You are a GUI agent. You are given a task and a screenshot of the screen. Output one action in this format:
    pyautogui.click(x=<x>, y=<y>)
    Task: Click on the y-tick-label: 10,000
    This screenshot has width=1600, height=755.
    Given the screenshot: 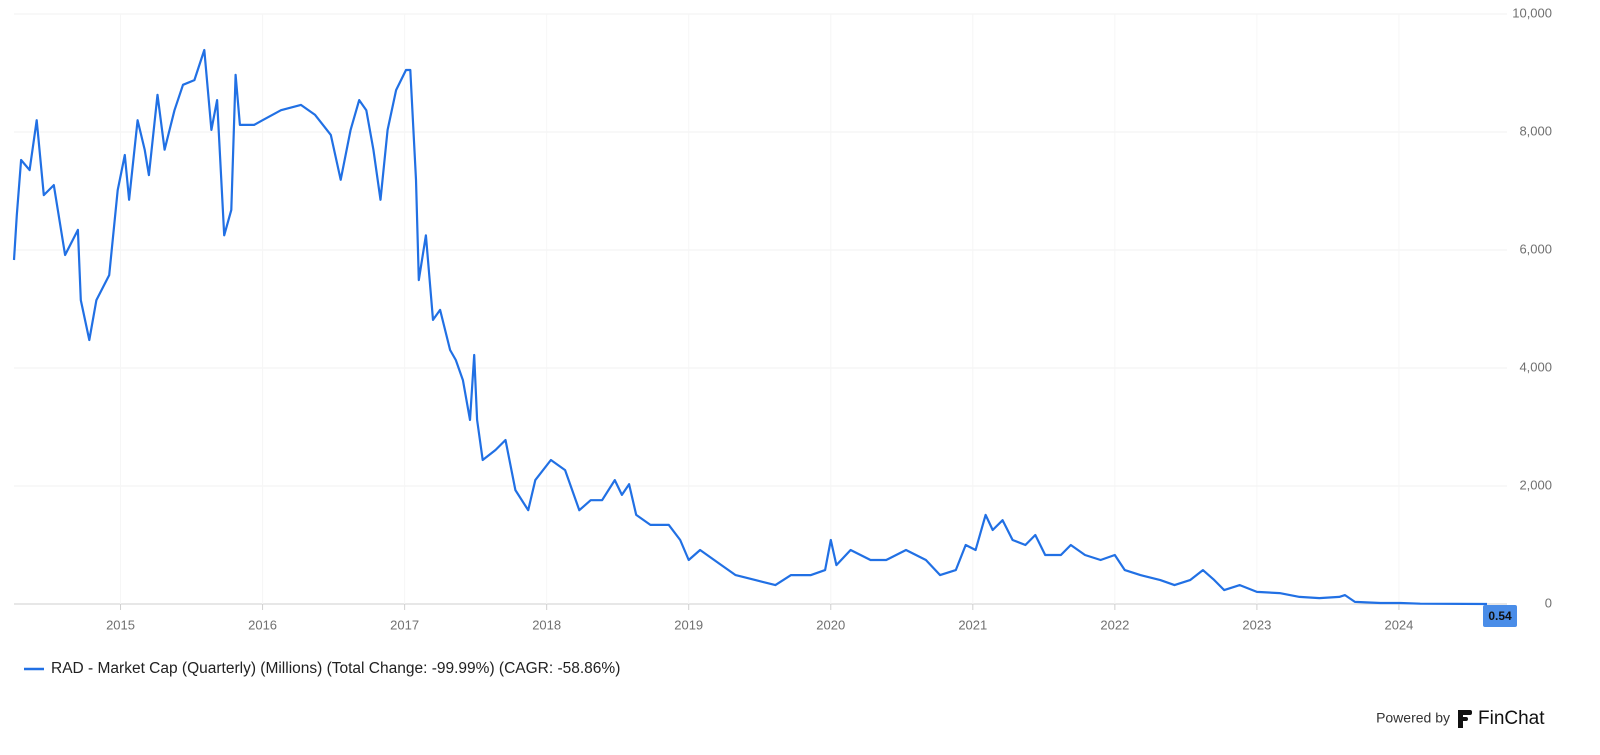 What is the action you would take?
    pyautogui.click(x=1532, y=12)
    